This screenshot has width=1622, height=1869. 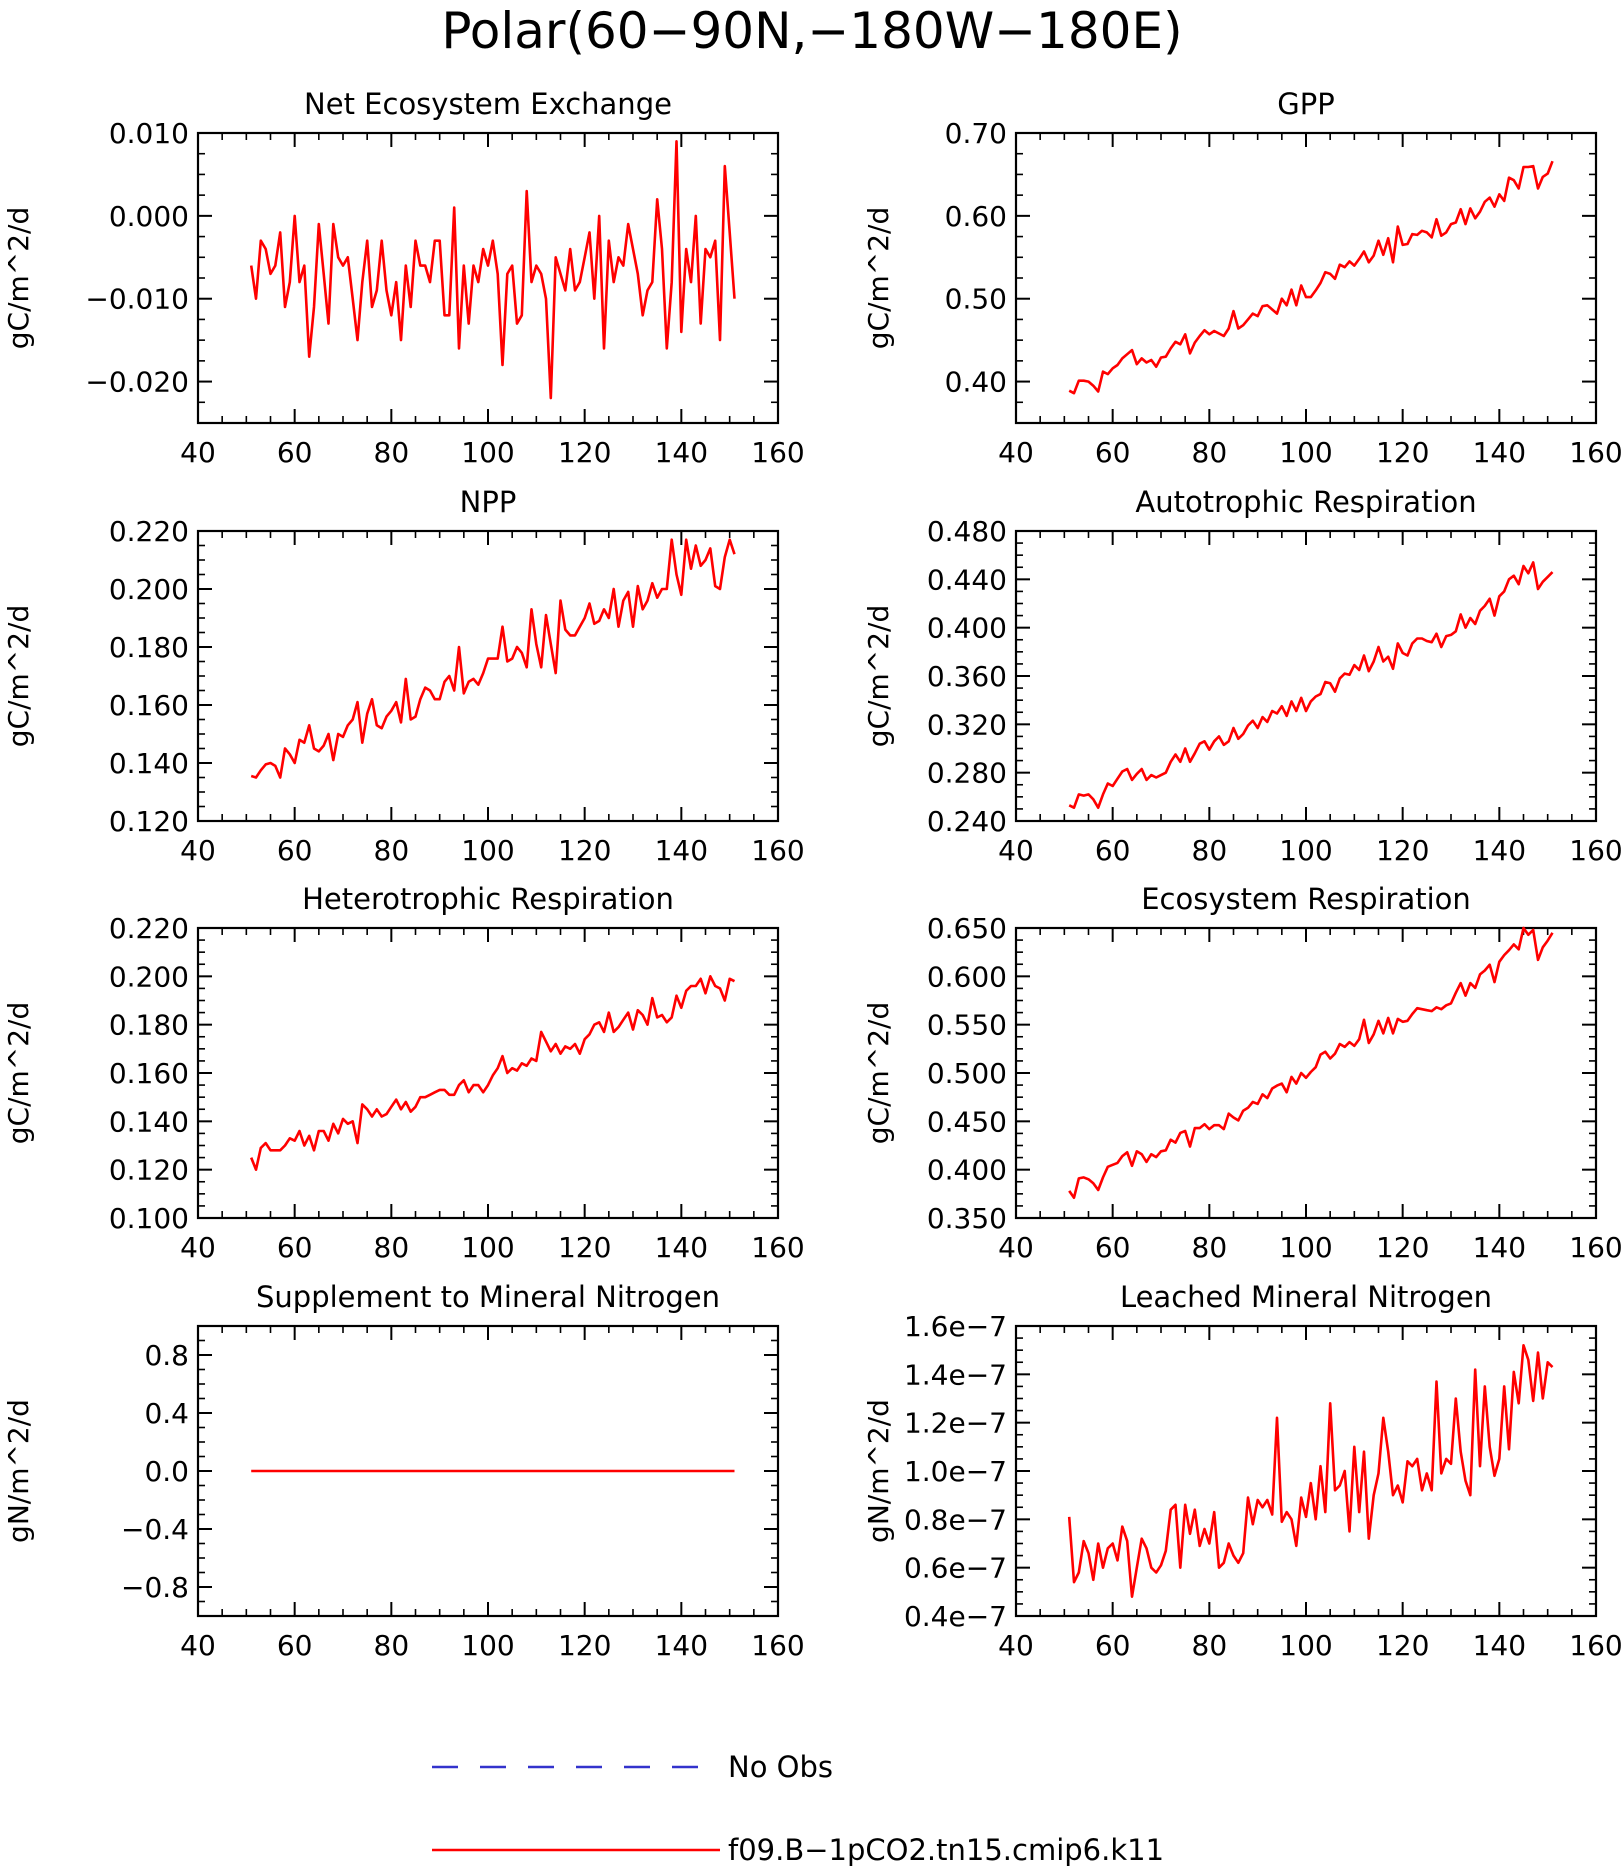 I want to click on y-tick-label: 0.010, so click(x=149, y=133).